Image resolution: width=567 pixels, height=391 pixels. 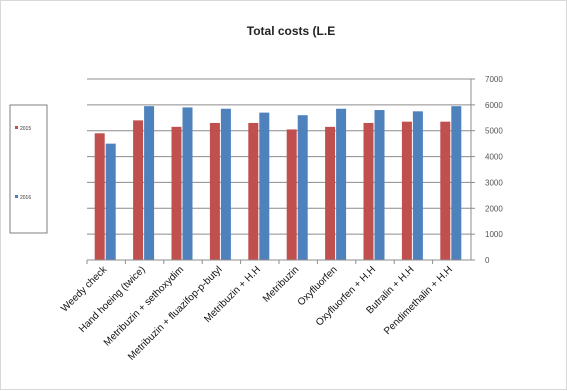 What do you see at coordinates (418, 300) in the screenshot?
I see `x-category-label: Pendimethalin + H.H` at bounding box center [418, 300].